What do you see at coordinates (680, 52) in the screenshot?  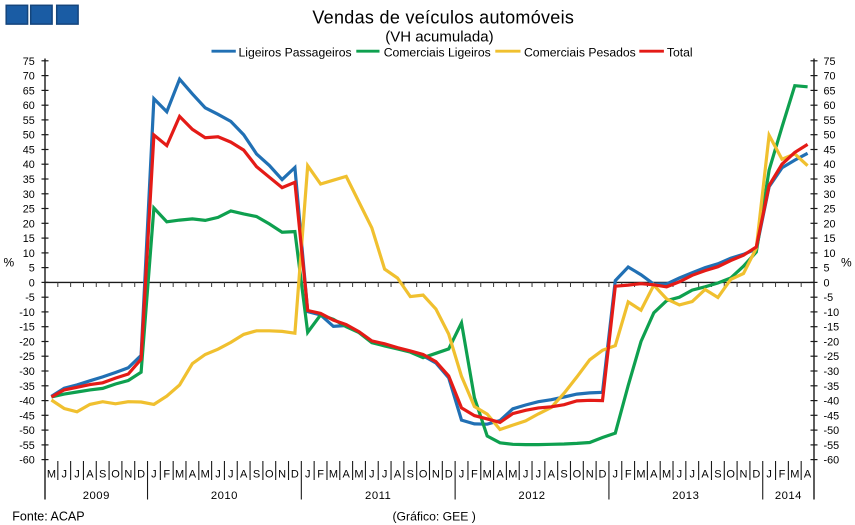 I see `svg-text: Total` at bounding box center [680, 52].